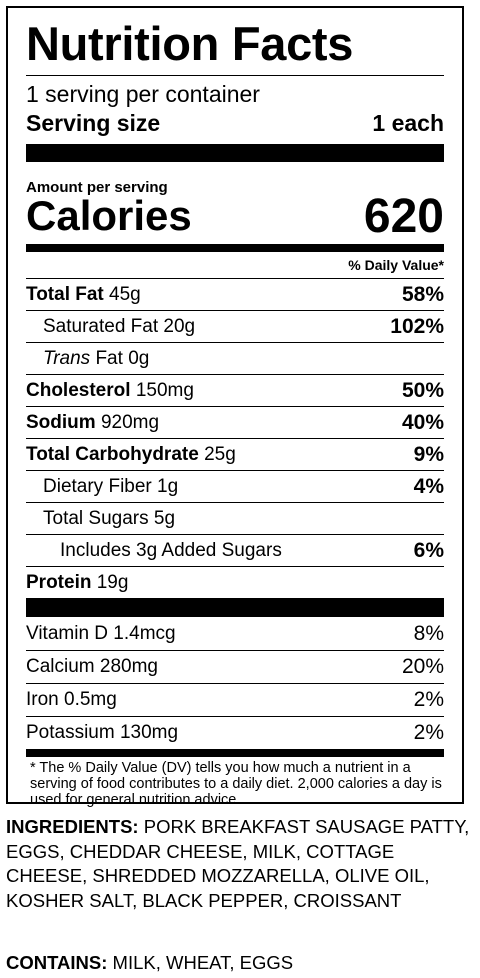 This screenshot has width=480, height=978. What do you see at coordinates (97, 486) in the screenshot?
I see `nutrient-name: Dietary Fiber` at bounding box center [97, 486].